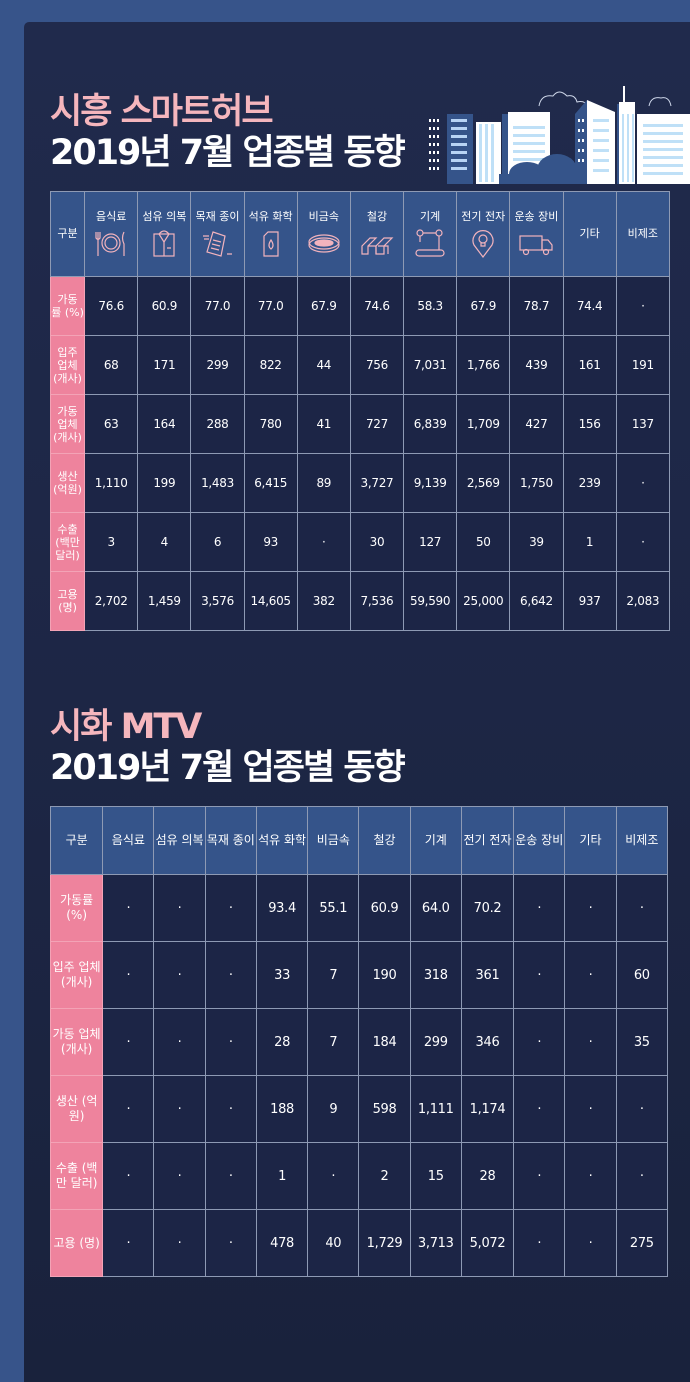 The height and width of the screenshot is (1382, 690). I want to click on cell: 1,750, so click(536, 483).